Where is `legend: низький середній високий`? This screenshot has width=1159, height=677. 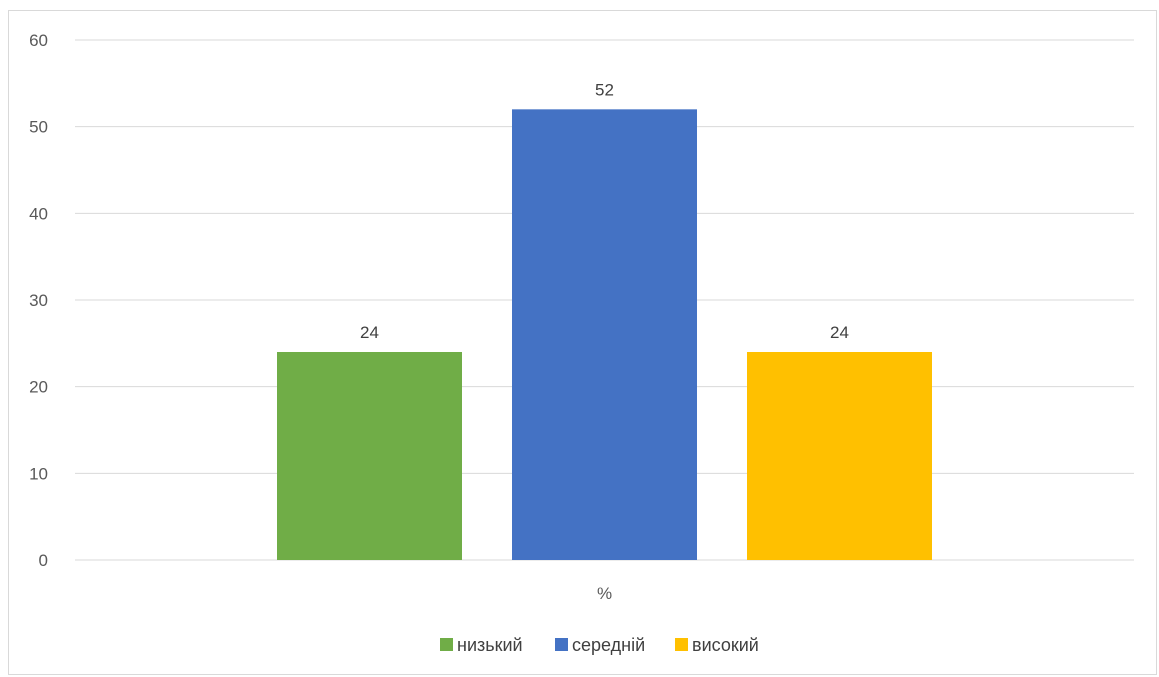 legend: низький середній високий is located at coordinates (599, 645).